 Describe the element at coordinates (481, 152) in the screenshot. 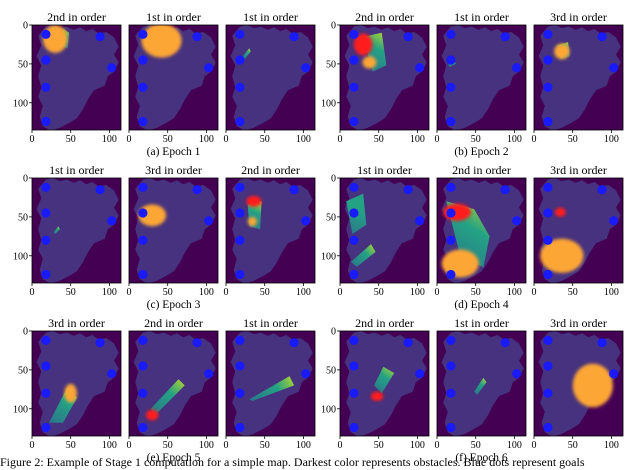

I see `subfigure-caption: (b) Epoch 2` at that location.